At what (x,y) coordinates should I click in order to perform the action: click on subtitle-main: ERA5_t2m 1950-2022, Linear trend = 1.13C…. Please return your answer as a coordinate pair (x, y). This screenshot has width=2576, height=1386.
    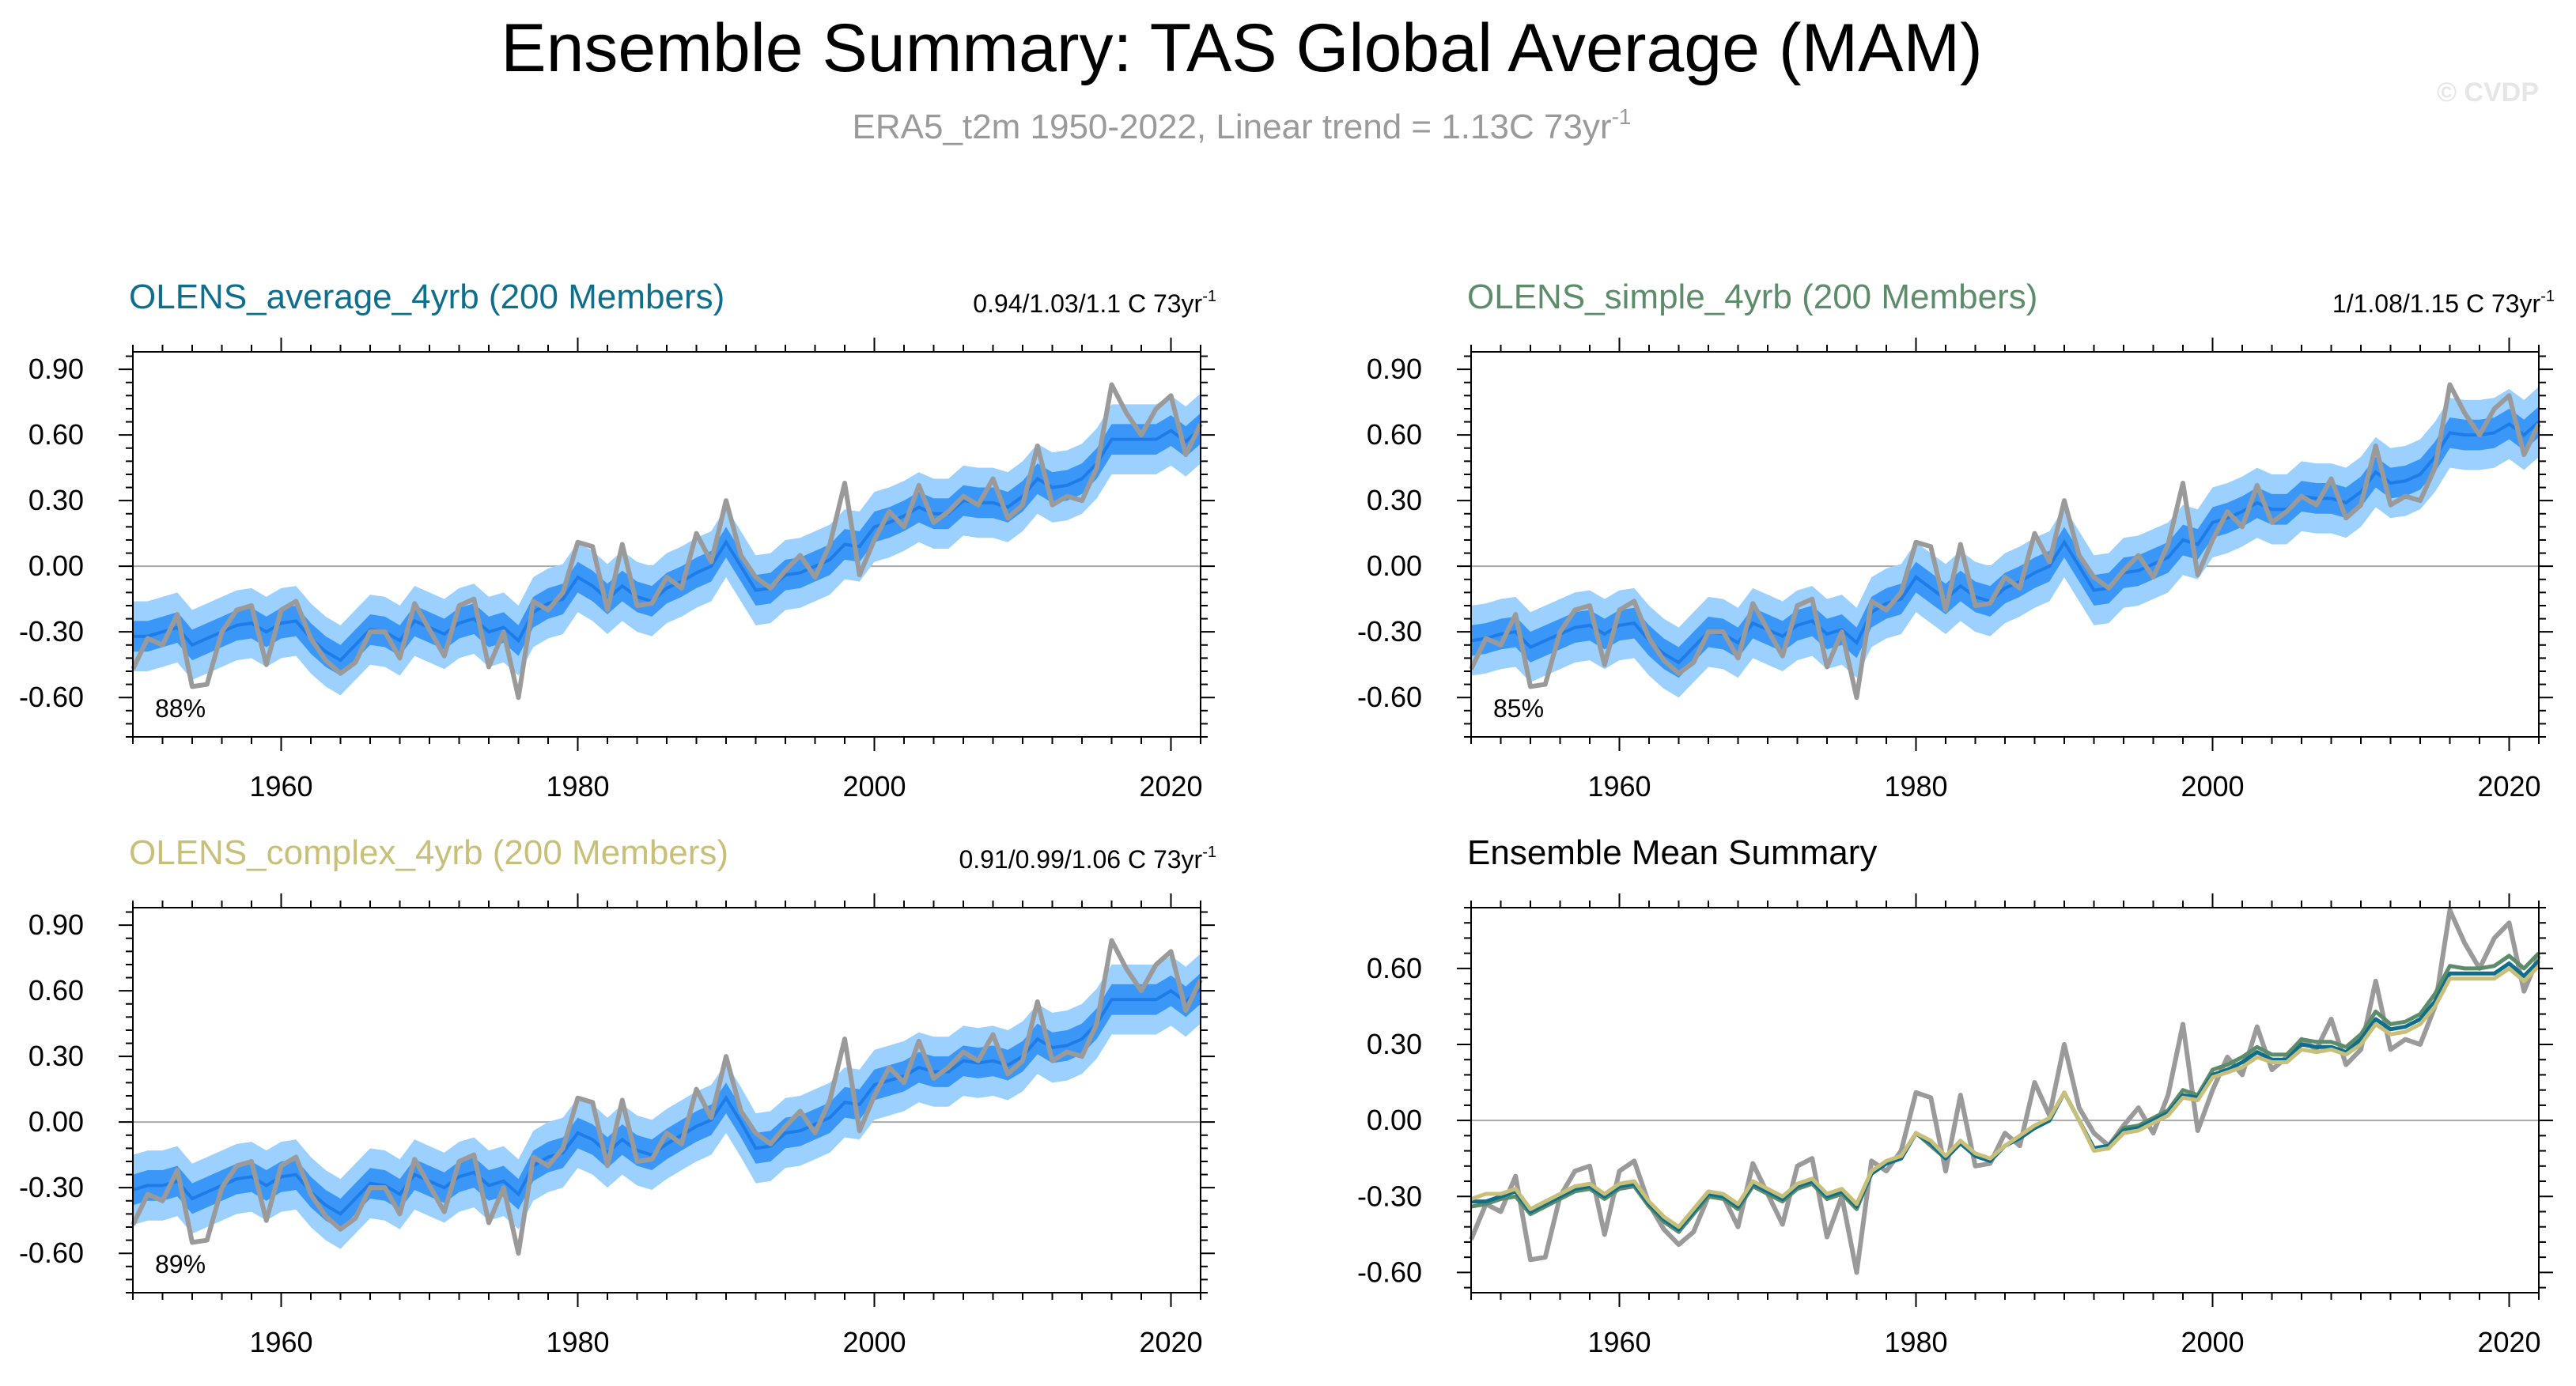
    Looking at the image, I should click on (1232, 127).